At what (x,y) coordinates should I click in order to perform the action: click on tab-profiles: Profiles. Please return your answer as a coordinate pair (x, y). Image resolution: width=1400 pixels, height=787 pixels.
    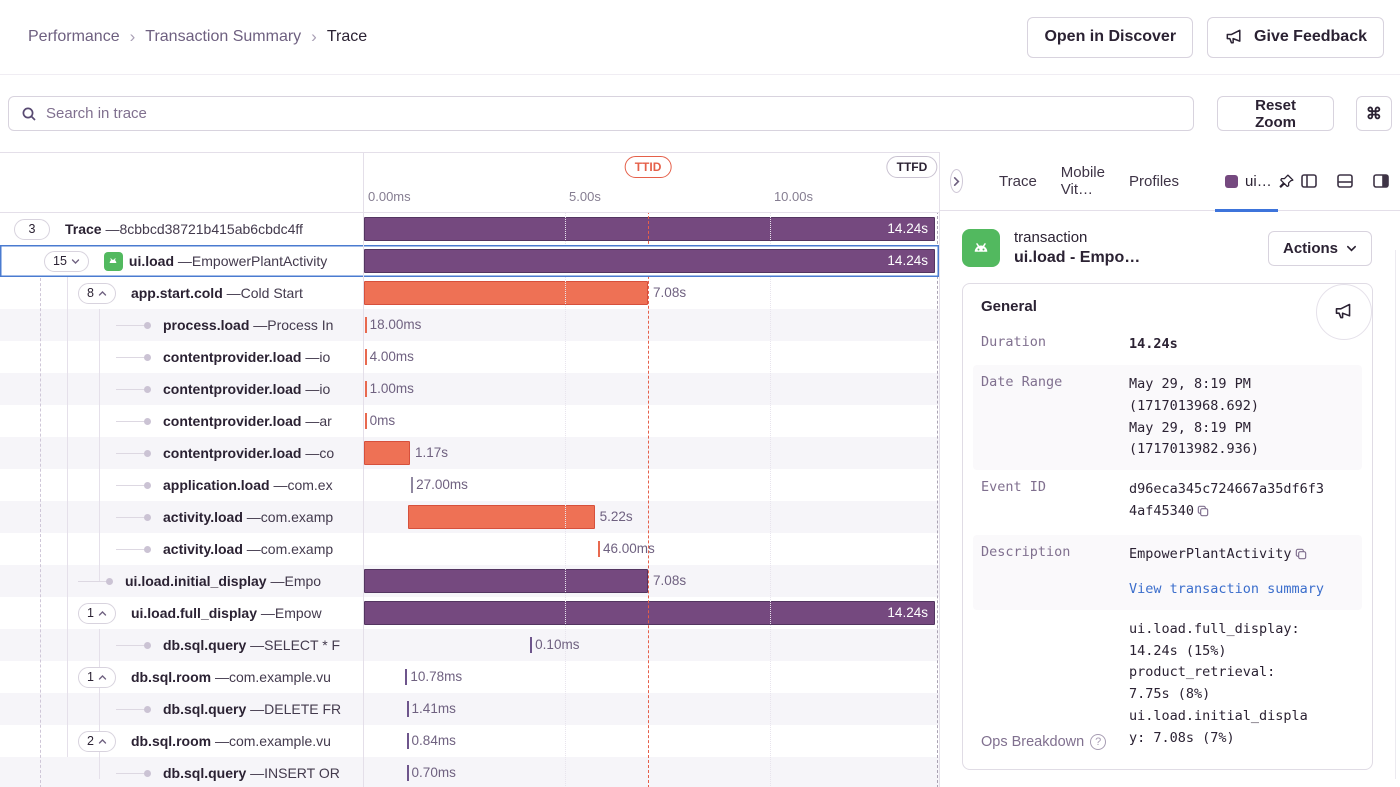
    Looking at the image, I should click on (1154, 181).